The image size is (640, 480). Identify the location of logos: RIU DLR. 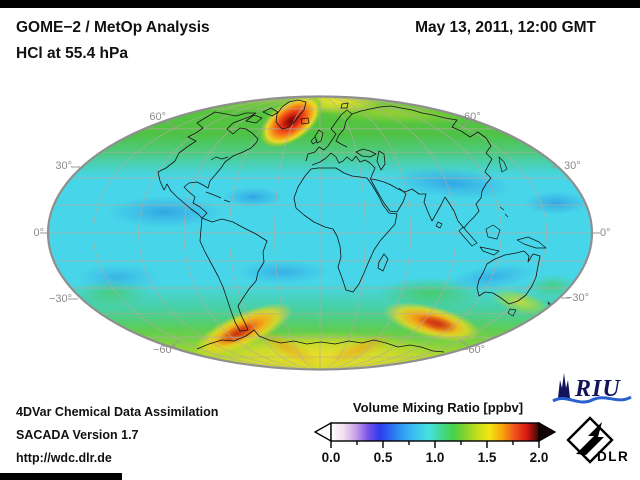
(592, 418).